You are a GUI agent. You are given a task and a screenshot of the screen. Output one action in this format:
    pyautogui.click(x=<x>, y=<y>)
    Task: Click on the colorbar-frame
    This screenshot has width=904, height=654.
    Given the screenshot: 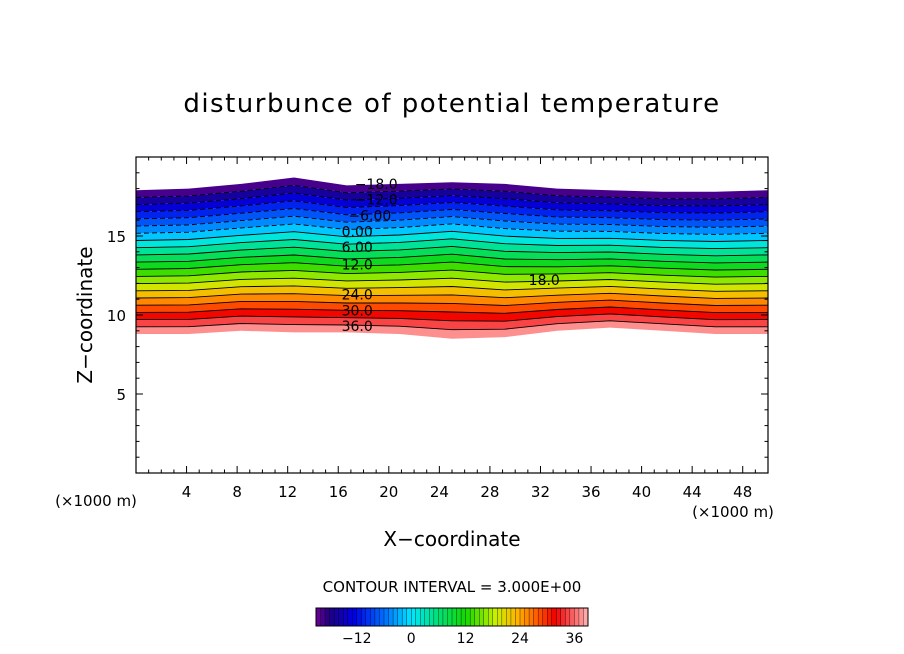 What is the action you would take?
    pyautogui.click(x=452, y=617)
    